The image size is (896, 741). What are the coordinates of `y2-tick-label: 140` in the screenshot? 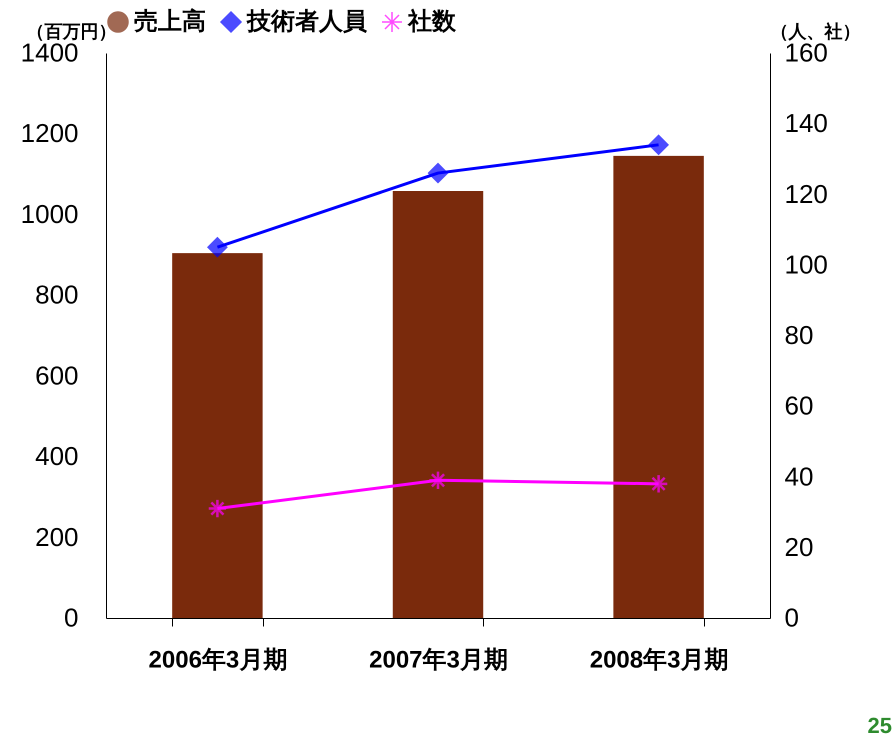 It's located at (806, 123).